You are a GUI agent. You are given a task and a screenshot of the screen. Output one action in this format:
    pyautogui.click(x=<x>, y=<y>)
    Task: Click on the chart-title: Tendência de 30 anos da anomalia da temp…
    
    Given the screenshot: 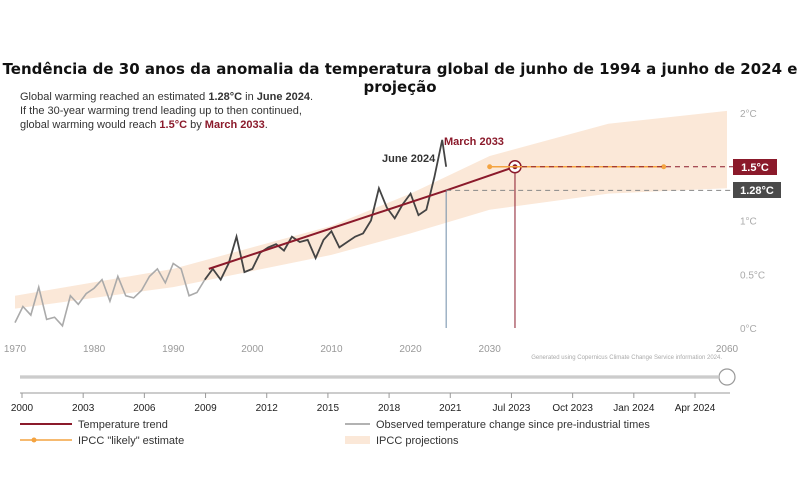 What is the action you would take?
    pyautogui.click(x=400, y=78)
    